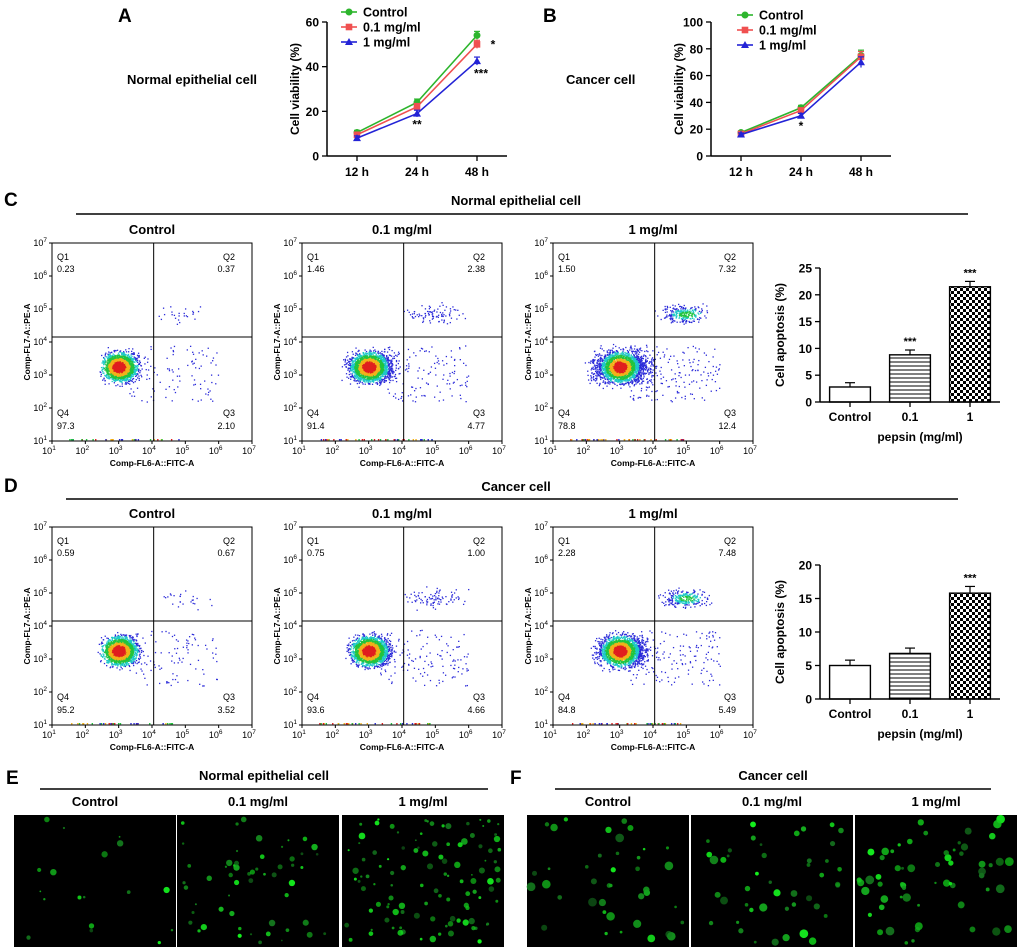 This screenshot has height=951, width=1020. What do you see at coordinates (229, 257) in the screenshot?
I see `quadrant-q2-label: Q2` at bounding box center [229, 257].